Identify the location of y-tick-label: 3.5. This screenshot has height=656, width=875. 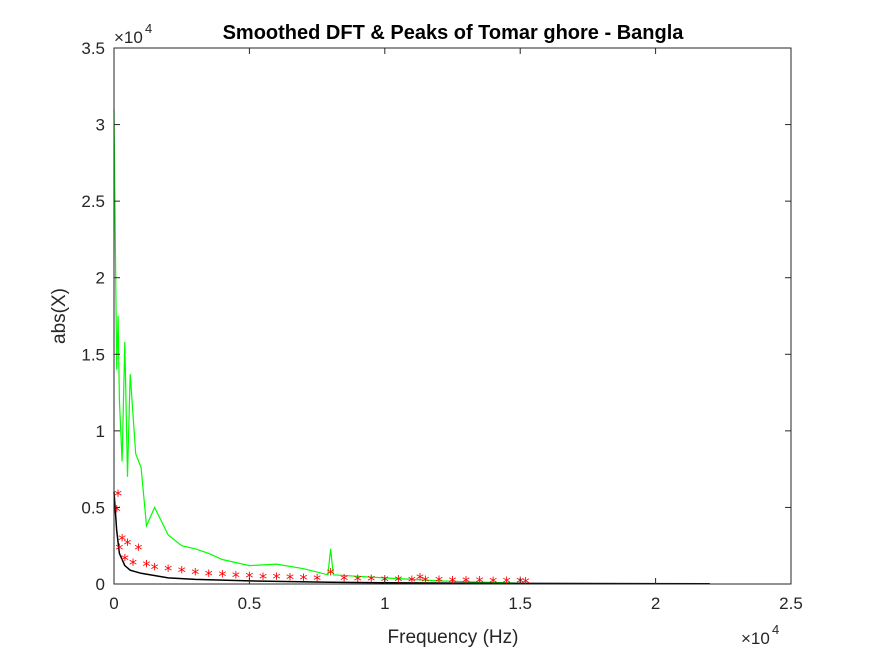
(93, 48).